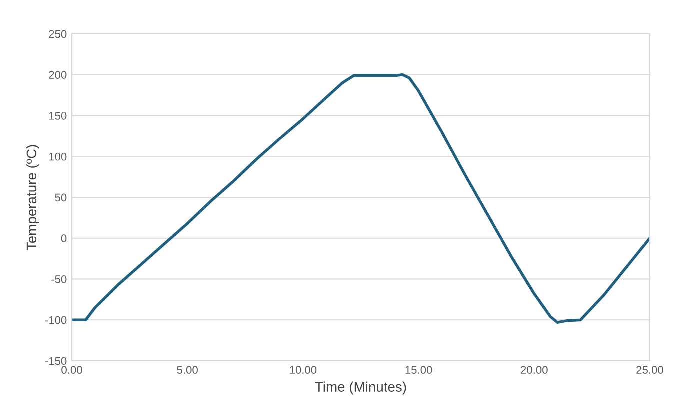 This screenshot has height=419, width=673. What do you see at coordinates (56, 361) in the screenshot?
I see `y-tick-label: -150` at bounding box center [56, 361].